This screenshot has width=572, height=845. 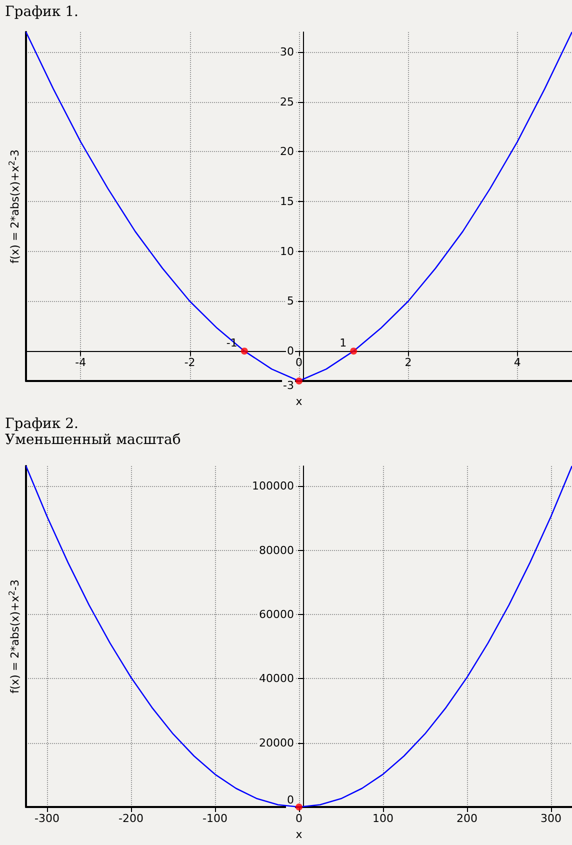 What do you see at coordinates (47, 818) in the screenshot?
I see `x-tick-label: -300` at bounding box center [47, 818].